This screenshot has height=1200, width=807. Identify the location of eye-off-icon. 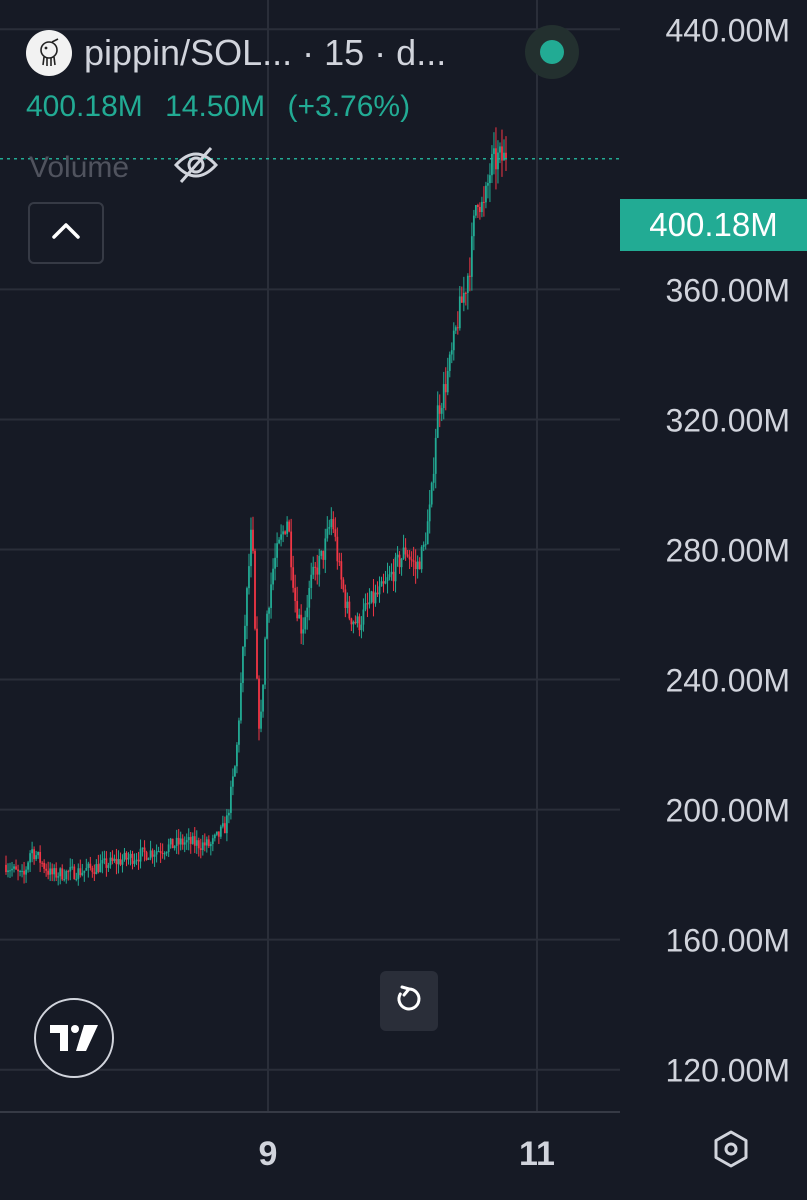
(196, 167).